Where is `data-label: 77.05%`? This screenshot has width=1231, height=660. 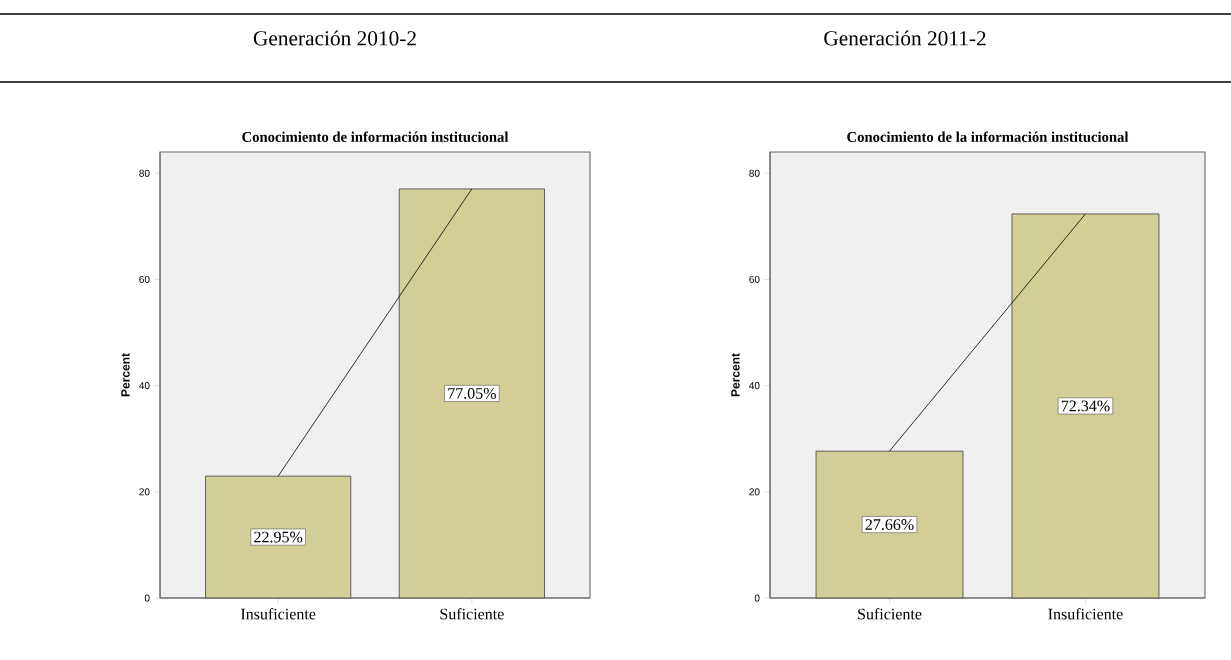 data-label: 77.05% is located at coordinates (472, 393).